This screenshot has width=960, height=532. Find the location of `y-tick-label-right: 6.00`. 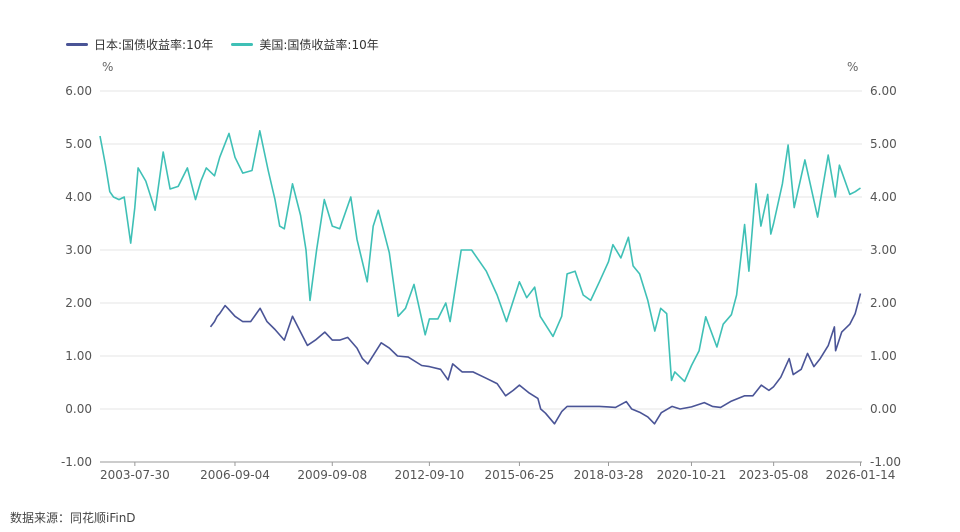

y-tick-label-right: 6.00 is located at coordinates (883, 91).